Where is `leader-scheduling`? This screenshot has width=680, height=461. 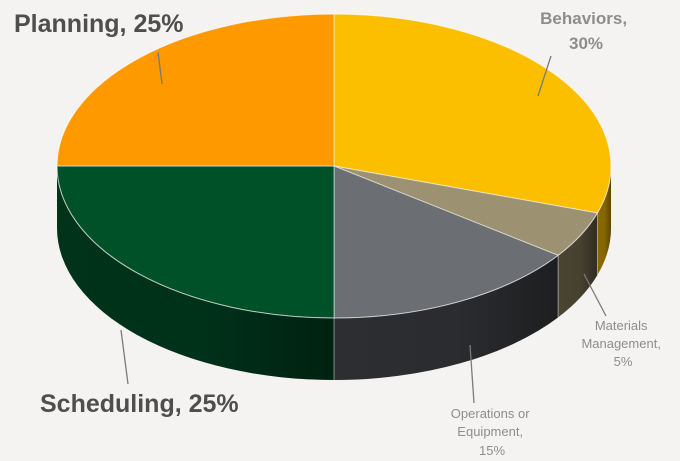
leader-scheduling is located at coordinates (124, 357).